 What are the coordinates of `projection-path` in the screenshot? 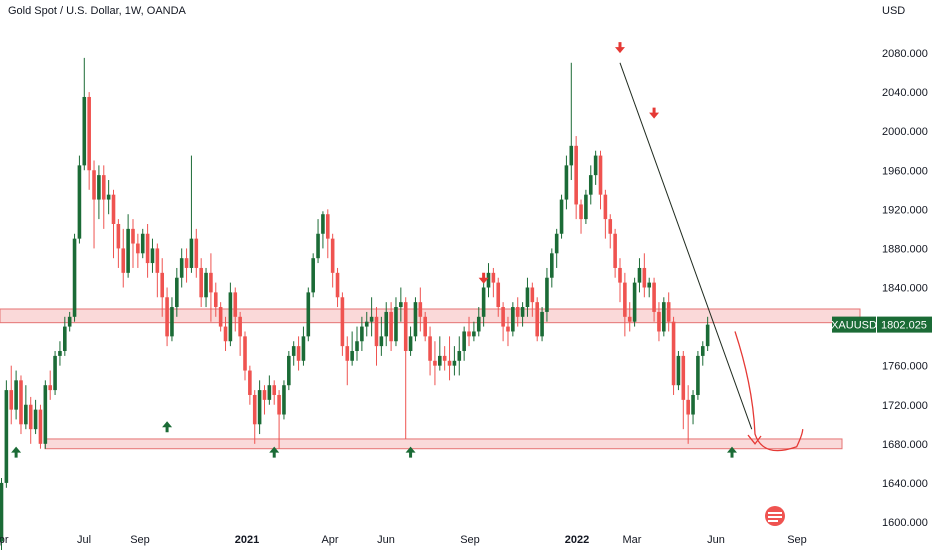 It's located at (769, 391).